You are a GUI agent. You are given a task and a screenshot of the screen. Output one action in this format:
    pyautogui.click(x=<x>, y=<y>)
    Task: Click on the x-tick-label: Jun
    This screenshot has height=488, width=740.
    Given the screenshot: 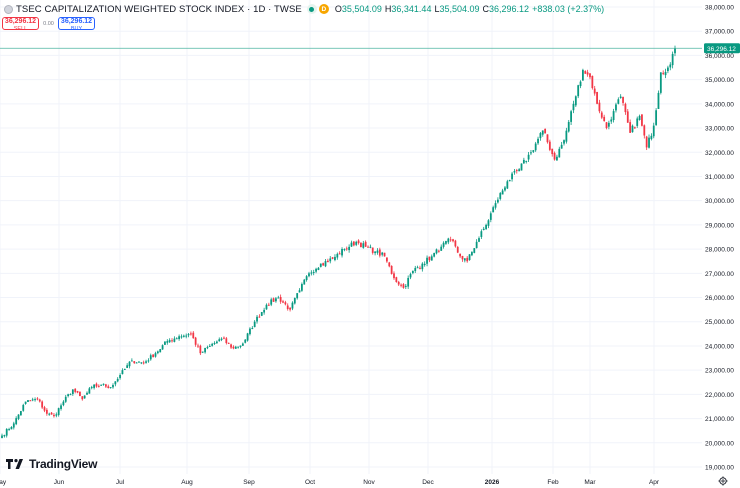 What is the action you would take?
    pyautogui.click(x=59, y=482)
    